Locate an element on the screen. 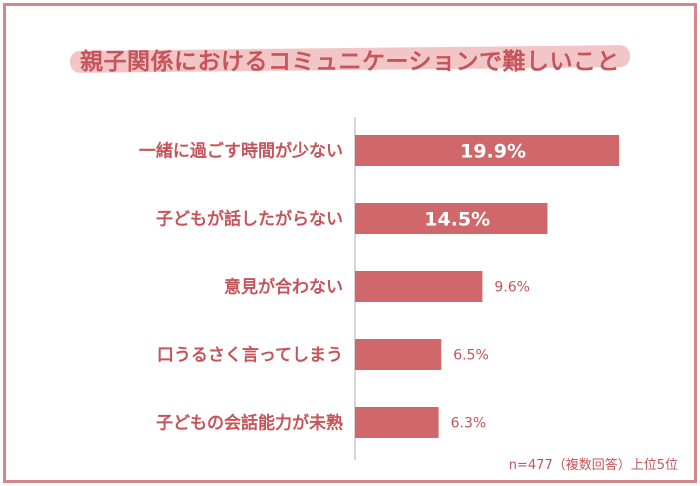 The image size is (700, 486). category-label: 口うるさく言ってしまう is located at coordinates (250, 355).